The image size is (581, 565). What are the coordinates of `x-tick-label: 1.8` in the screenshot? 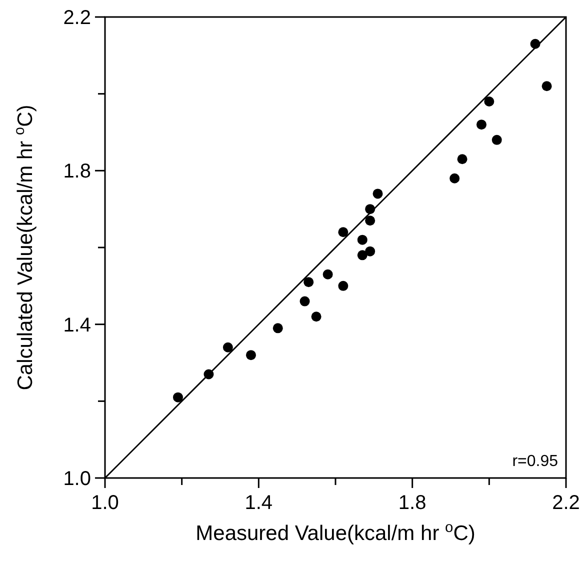 It's located at (412, 503).